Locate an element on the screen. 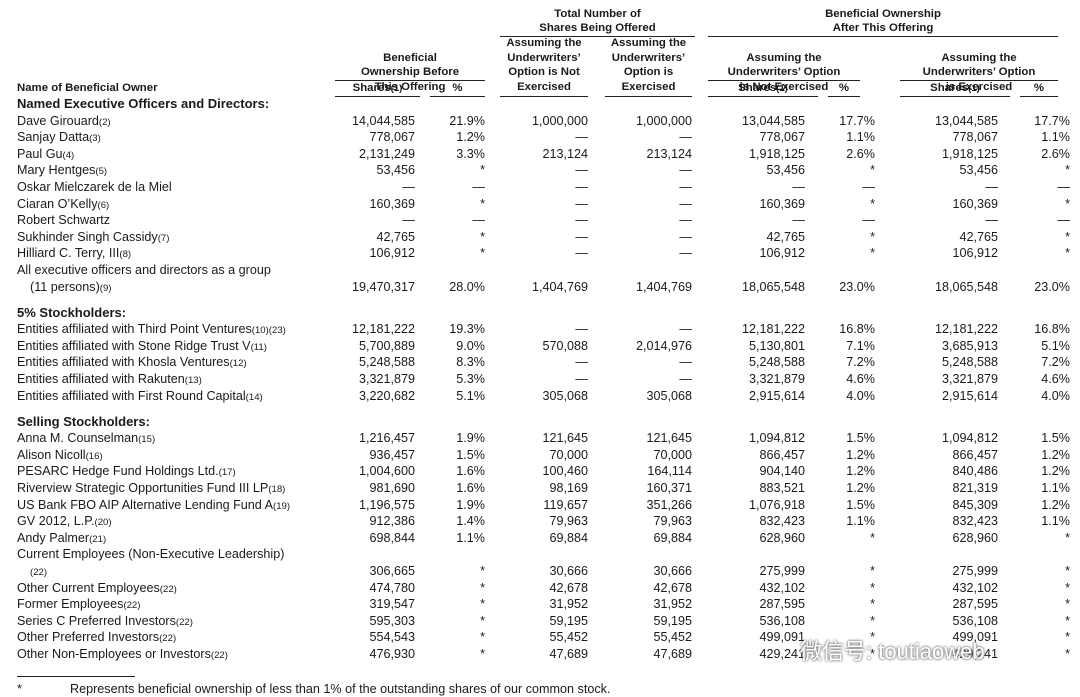 Image resolution: width=1080 pixels, height=697 pixels. cell: 536,108 is located at coordinates (782, 620).